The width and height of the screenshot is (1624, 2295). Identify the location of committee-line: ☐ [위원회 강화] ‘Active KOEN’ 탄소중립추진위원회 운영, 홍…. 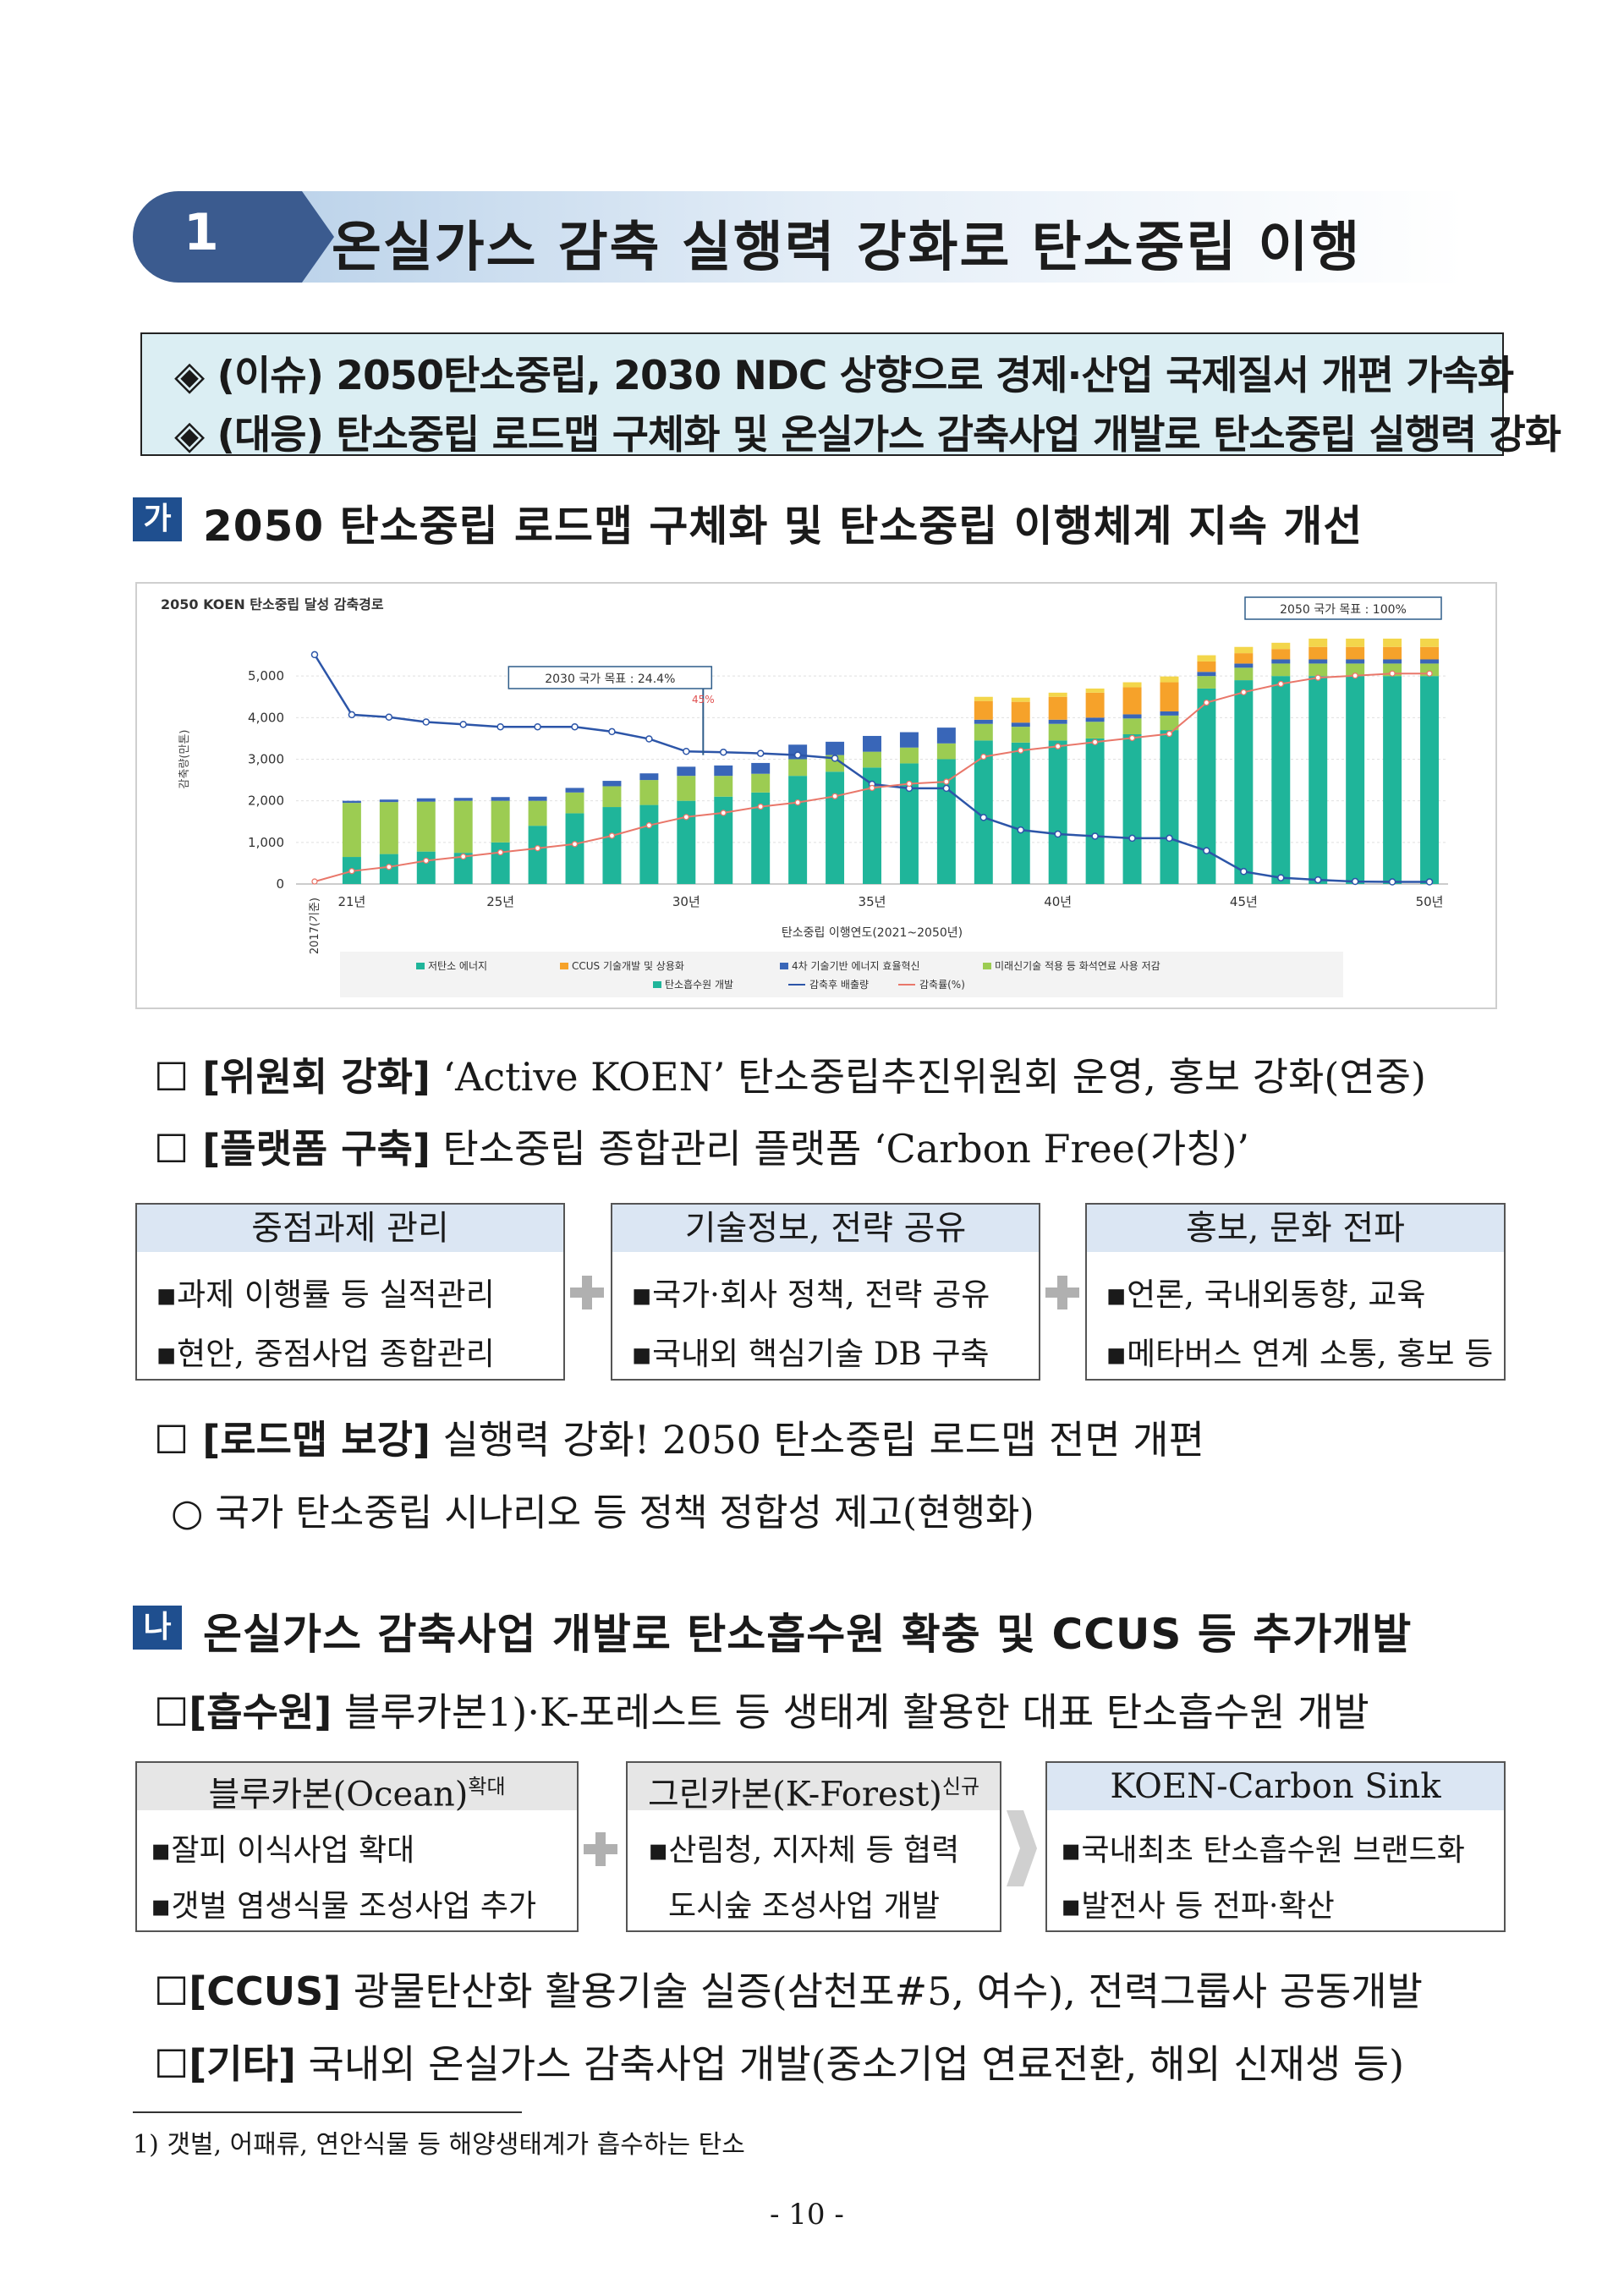
(790, 1074).